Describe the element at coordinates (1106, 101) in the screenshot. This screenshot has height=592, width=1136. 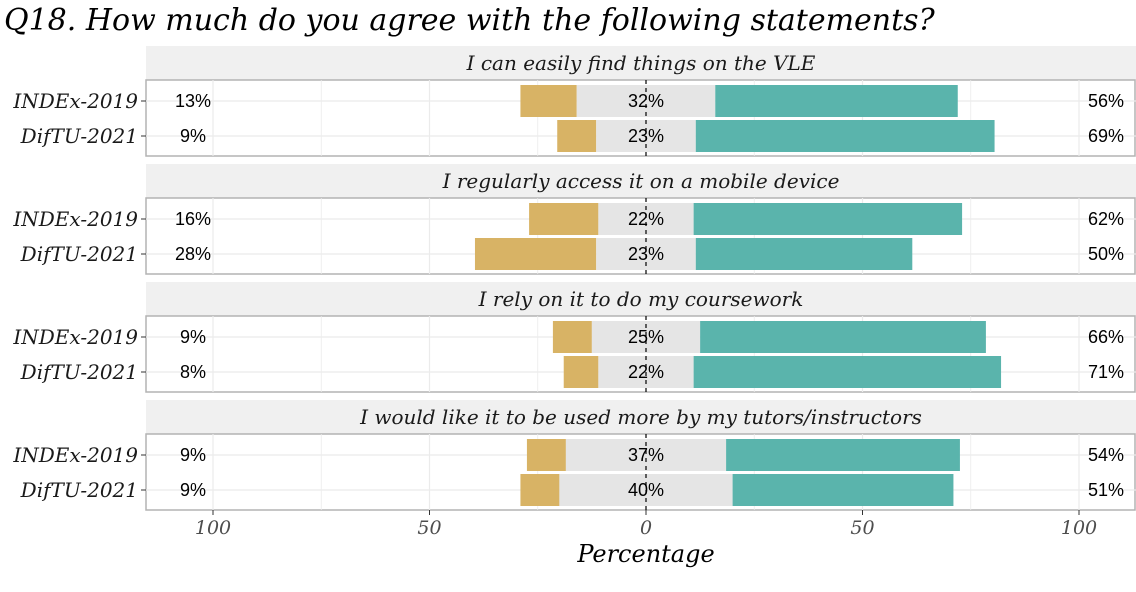
I see `label-agree: 56%` at that location.